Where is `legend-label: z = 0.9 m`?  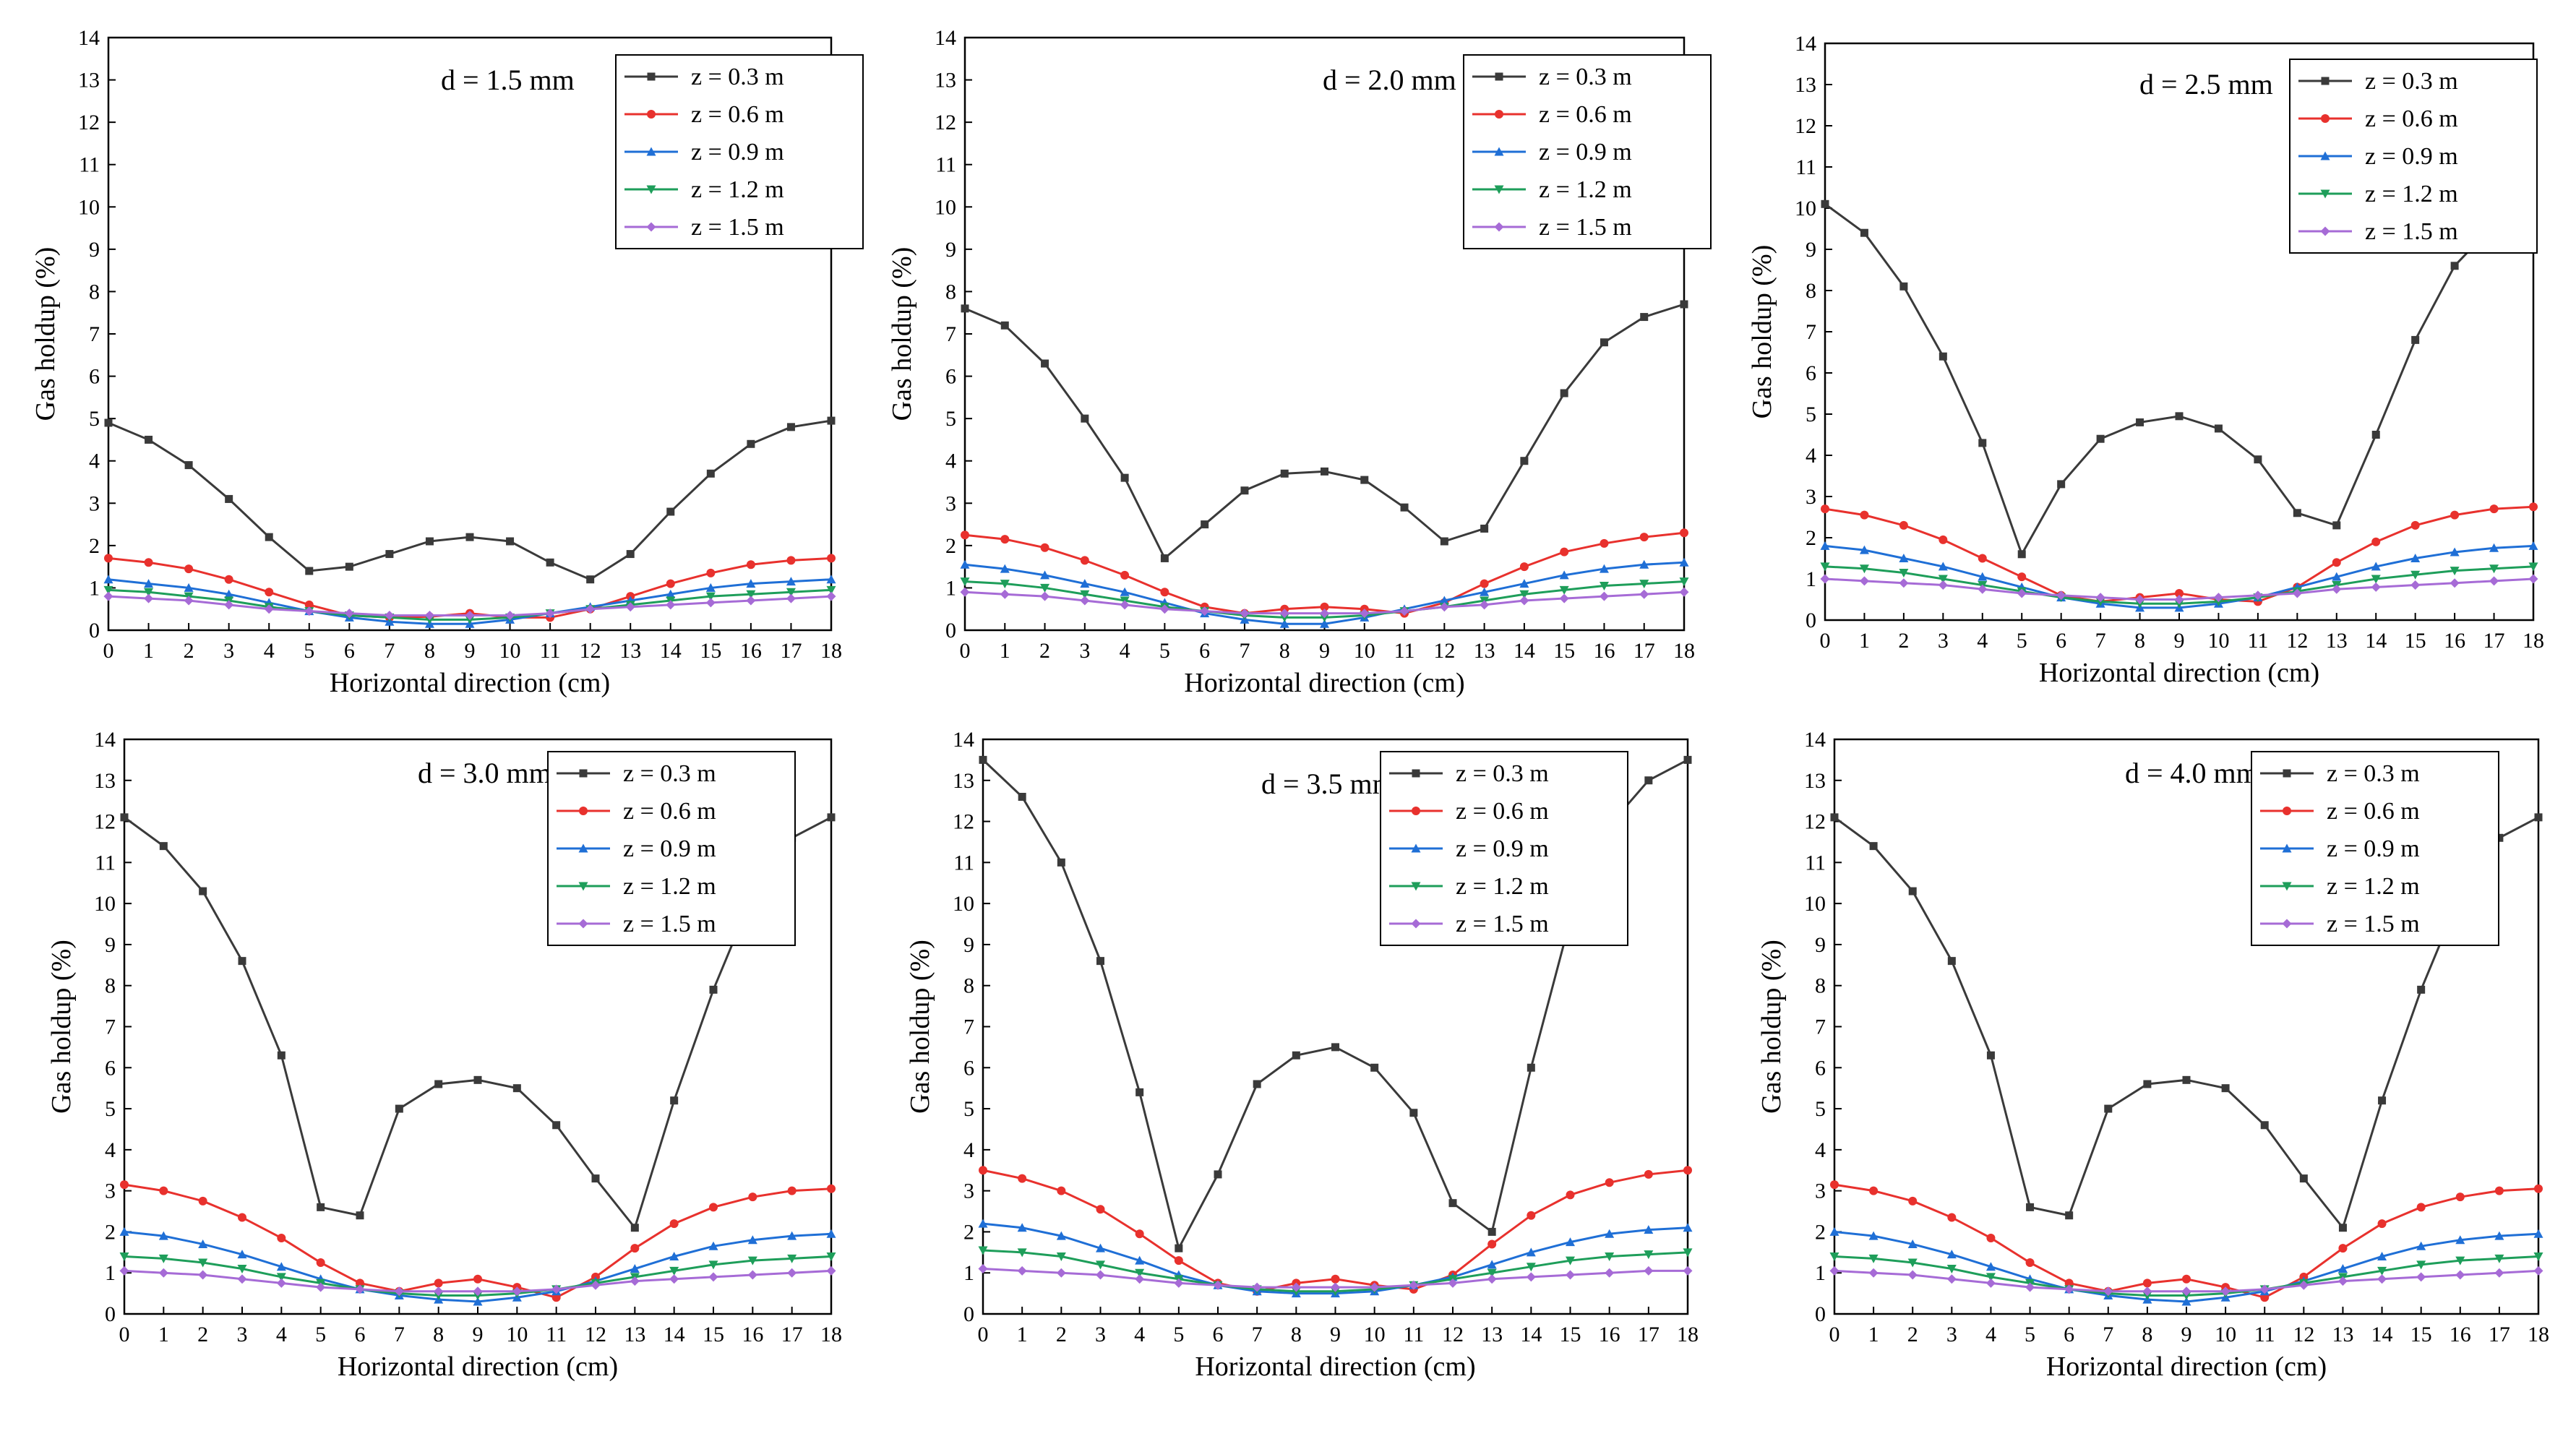
legend-label: z = 0.9 m is located at coordinates (738, 152).